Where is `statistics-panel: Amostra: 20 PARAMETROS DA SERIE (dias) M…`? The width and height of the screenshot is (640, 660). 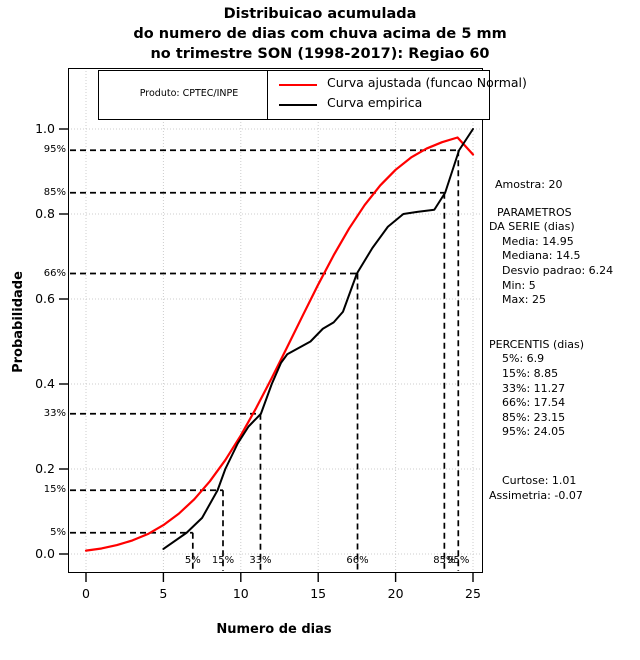 statistics-panel: Amostra: 20 PARAMETROS DA SERIE (dias) M… is located at coordinates (564, 340).